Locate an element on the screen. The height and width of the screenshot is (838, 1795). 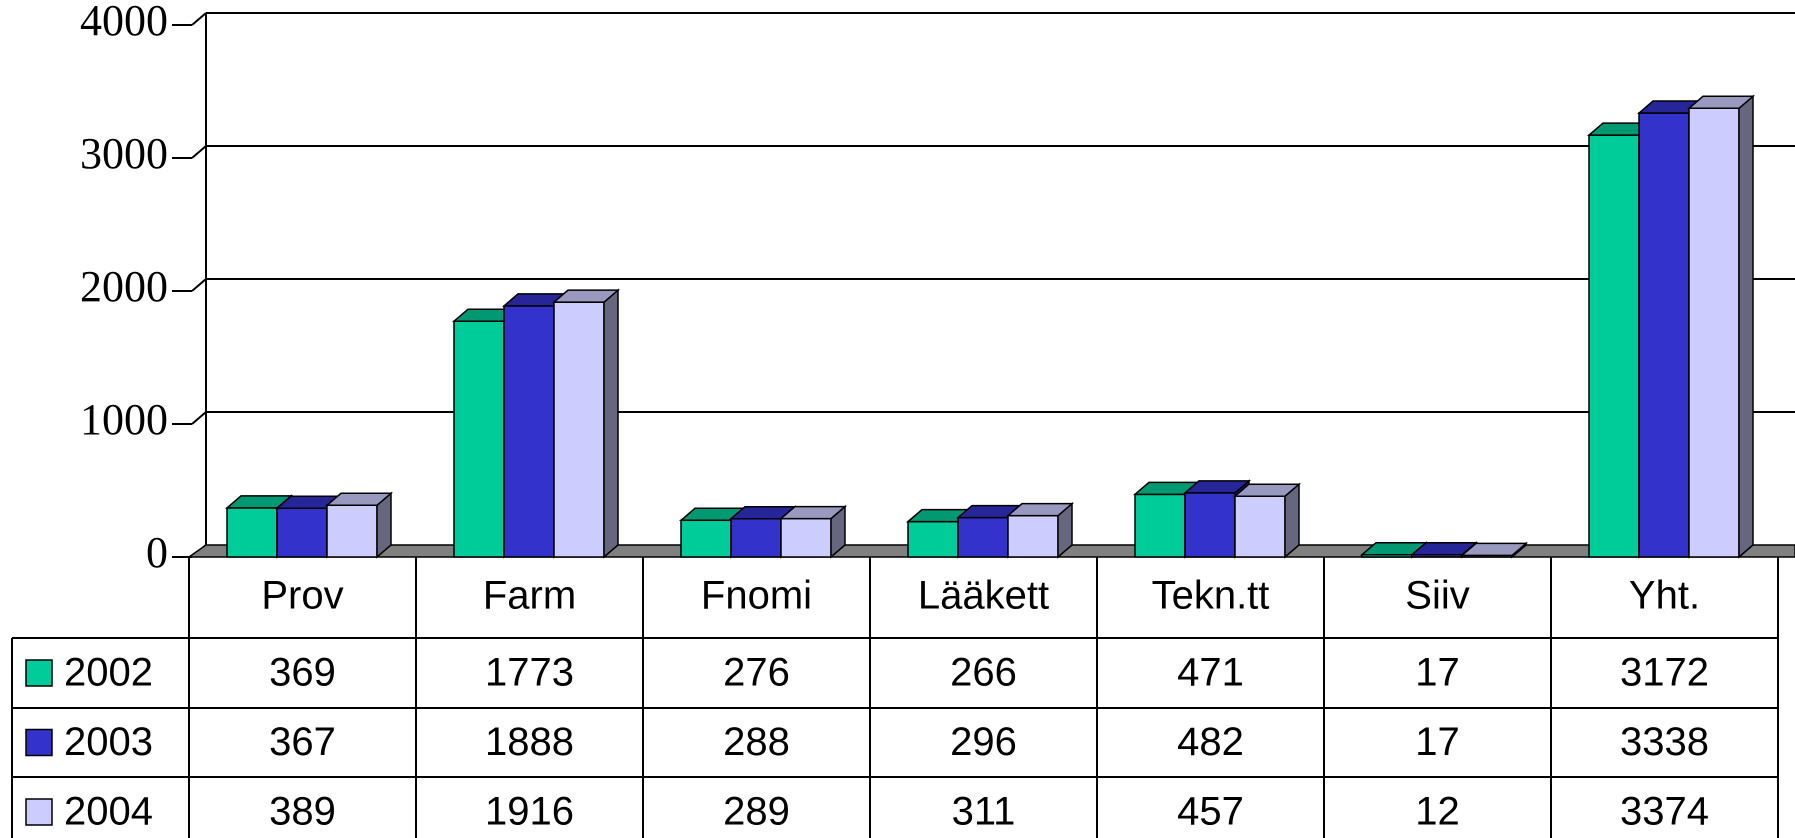
x-tick-label: Fnomi is located at coordinates (756, 596).